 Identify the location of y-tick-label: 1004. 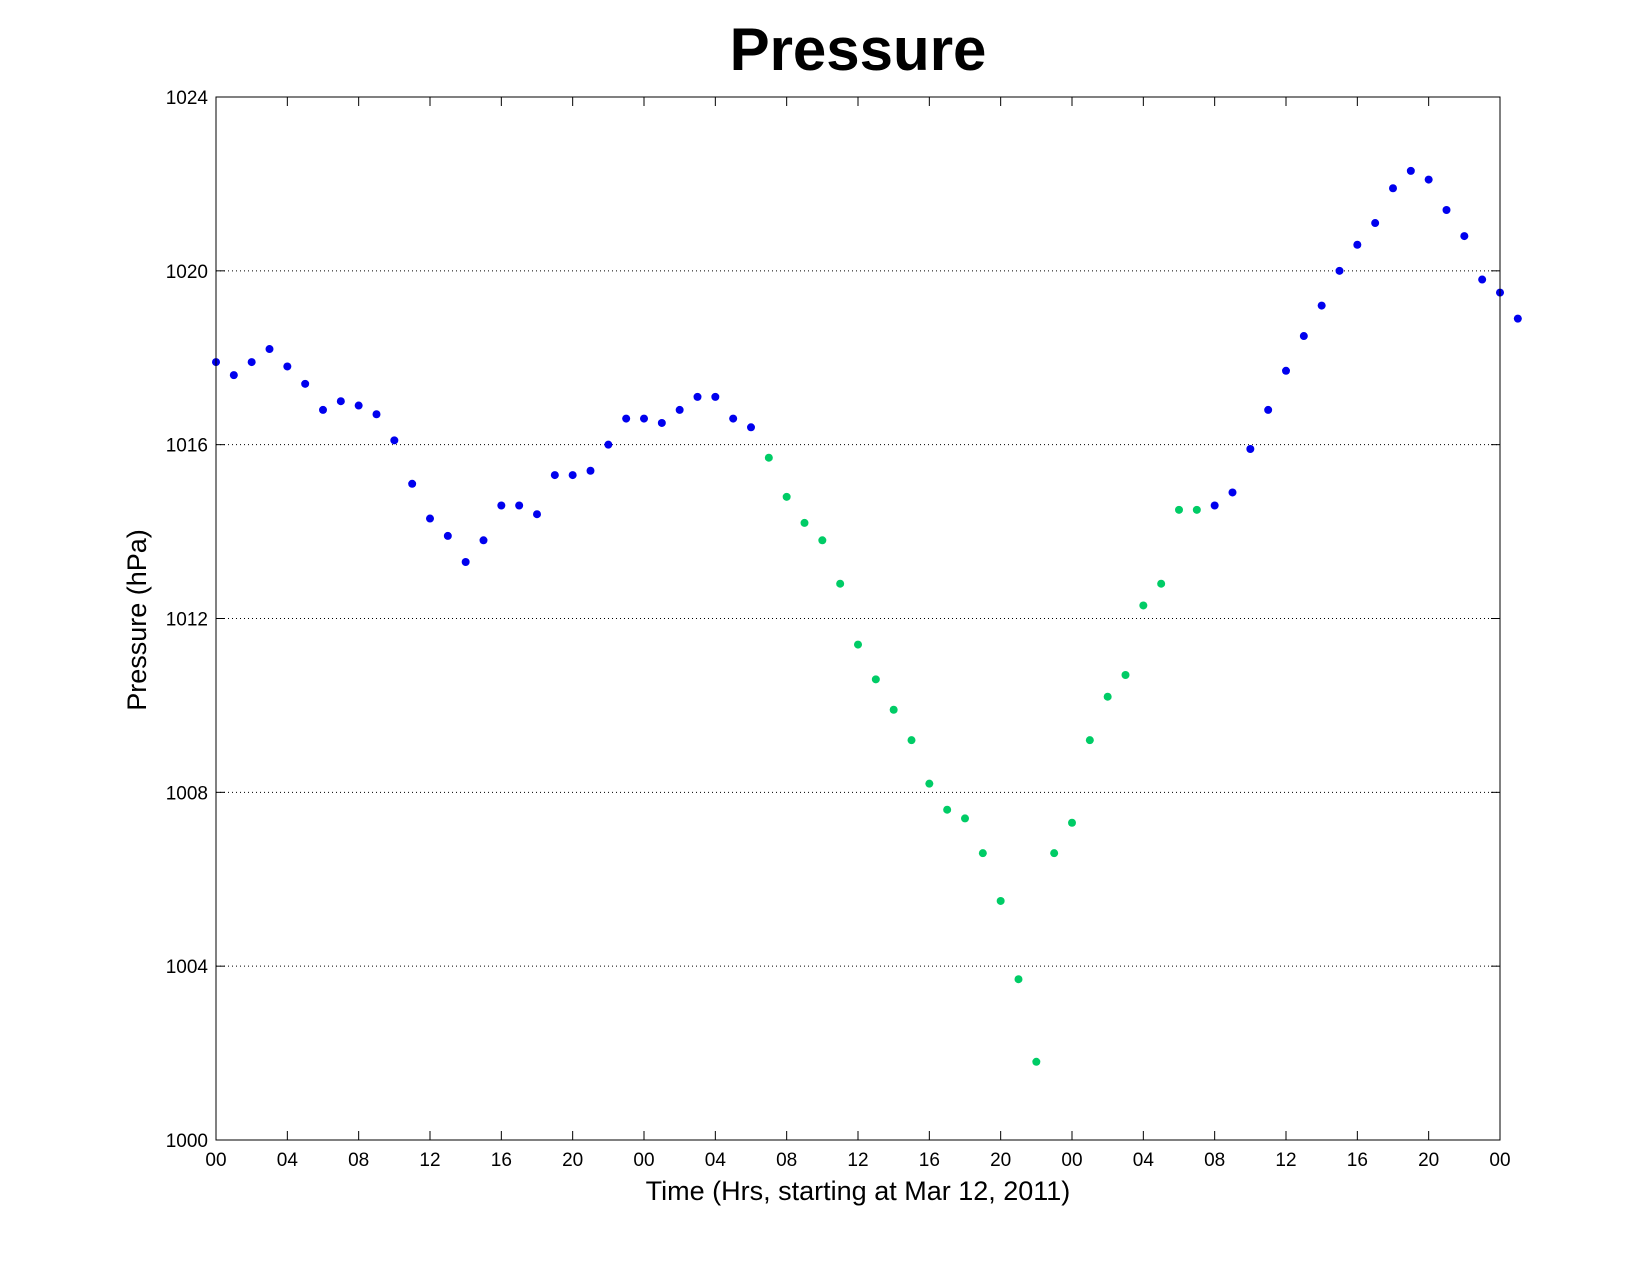
(187, 967).